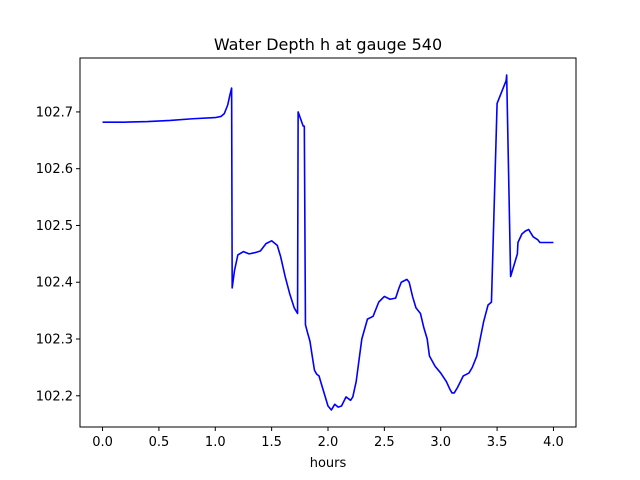 This screenshot has height=480, width=640. I want to click on x-tick-label: 0.5, so click(159, 442).